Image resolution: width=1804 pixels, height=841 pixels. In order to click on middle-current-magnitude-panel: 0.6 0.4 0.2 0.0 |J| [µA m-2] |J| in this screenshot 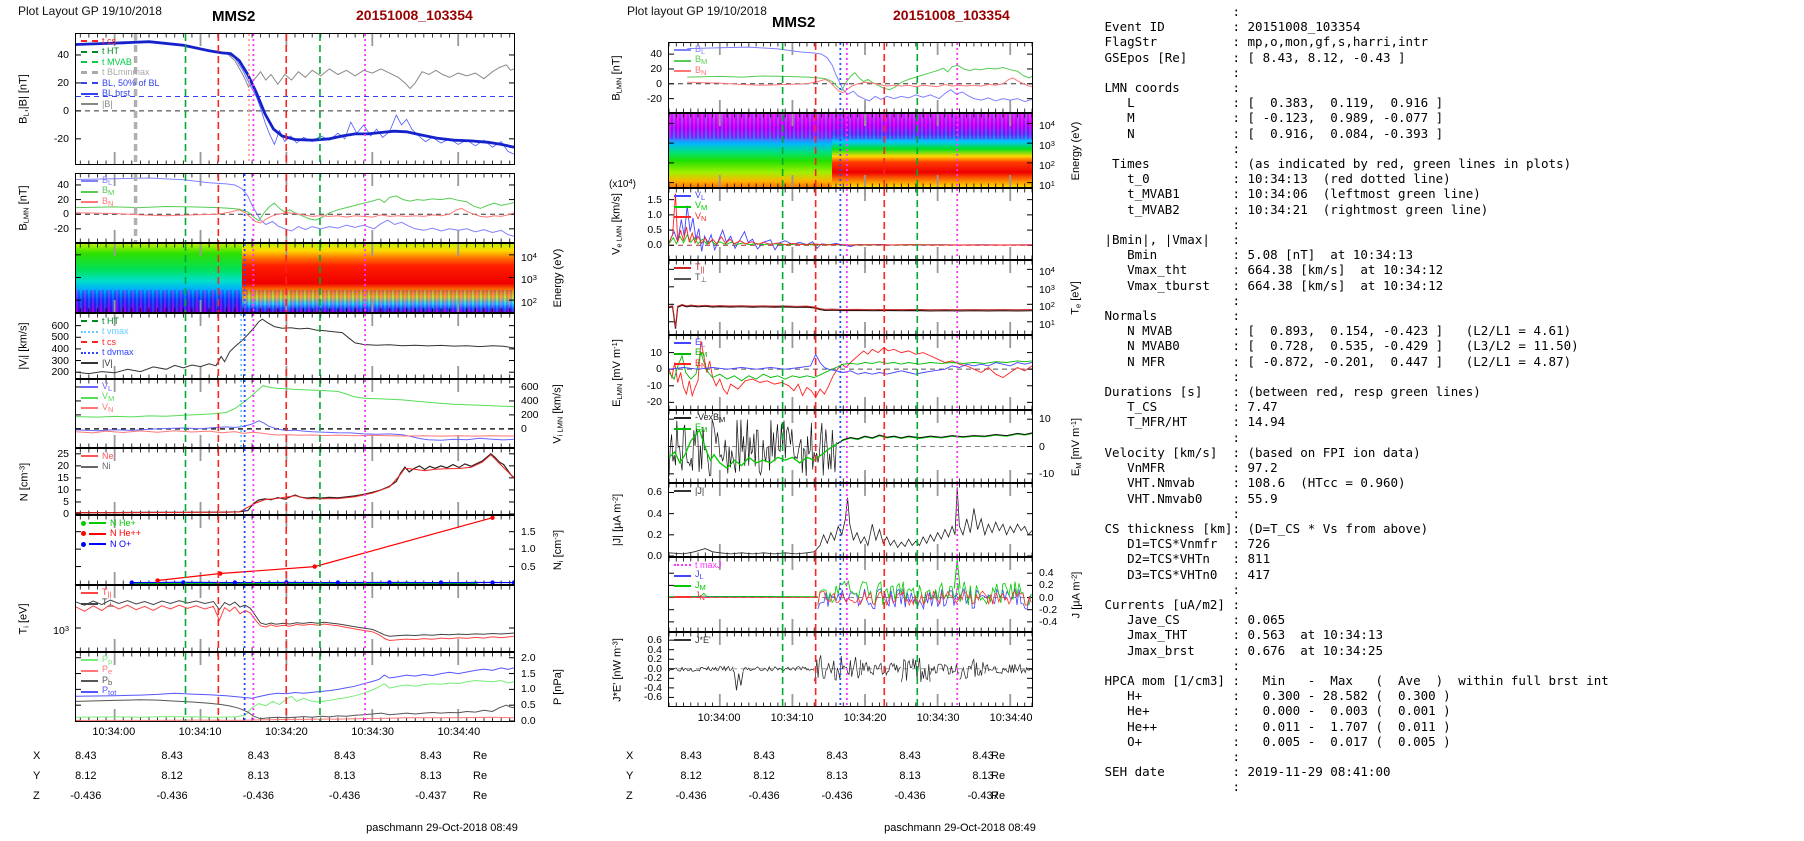, I will do `click(822, 522)`.